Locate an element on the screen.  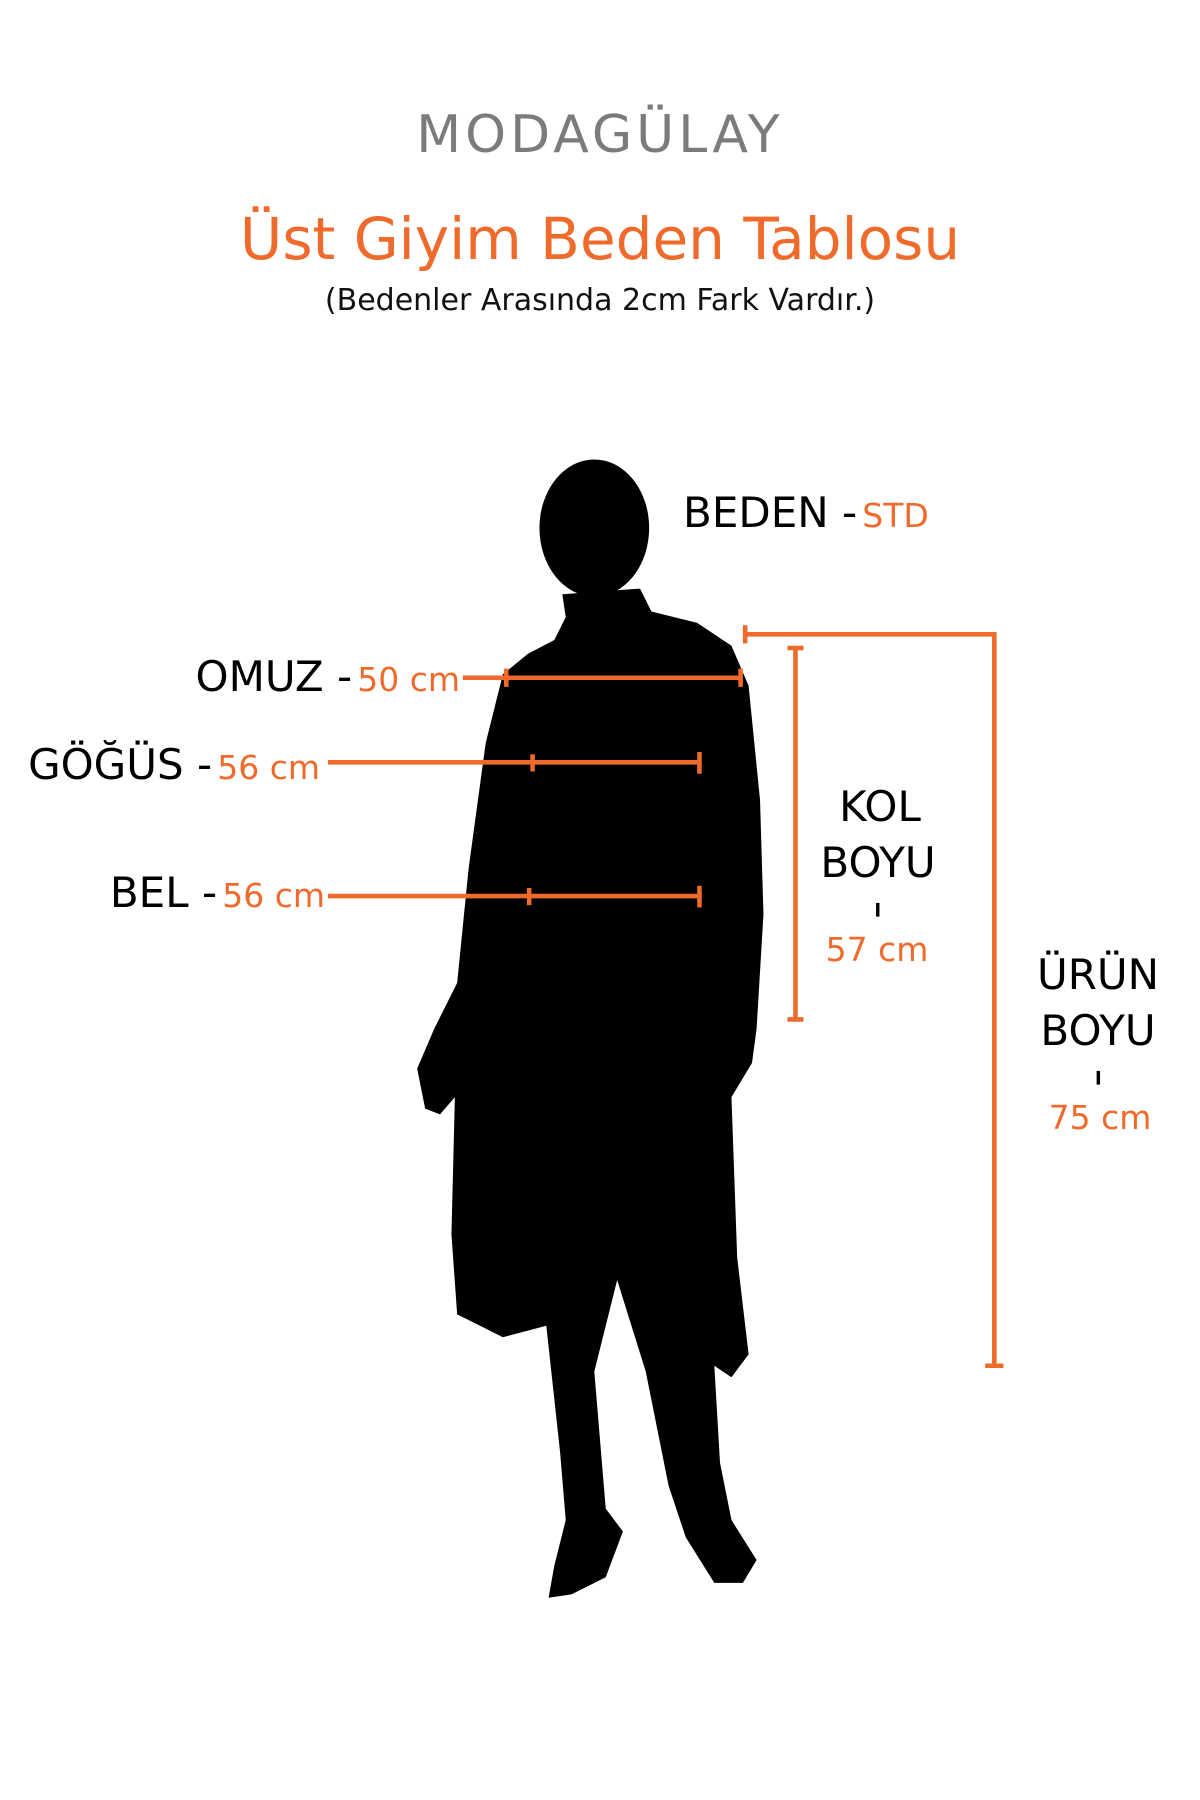
bel-value: 56 cm is located at coordinates (273, 895).